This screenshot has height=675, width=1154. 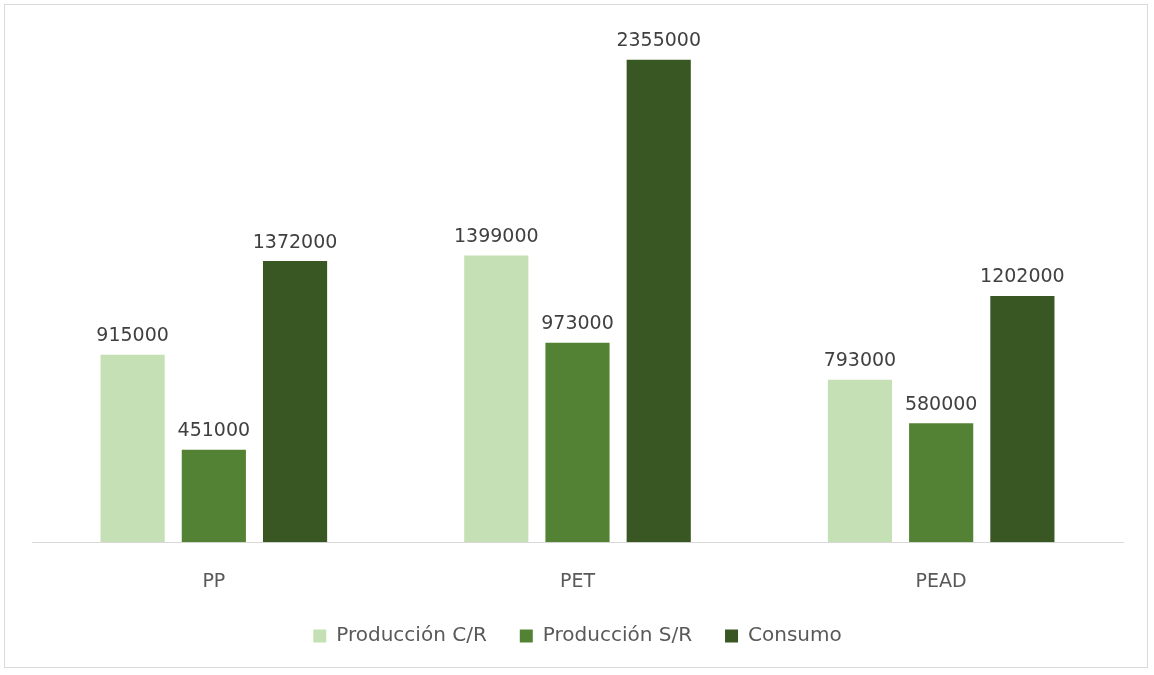 I want to click on data-label: 973000, so click(x=577, y=322).